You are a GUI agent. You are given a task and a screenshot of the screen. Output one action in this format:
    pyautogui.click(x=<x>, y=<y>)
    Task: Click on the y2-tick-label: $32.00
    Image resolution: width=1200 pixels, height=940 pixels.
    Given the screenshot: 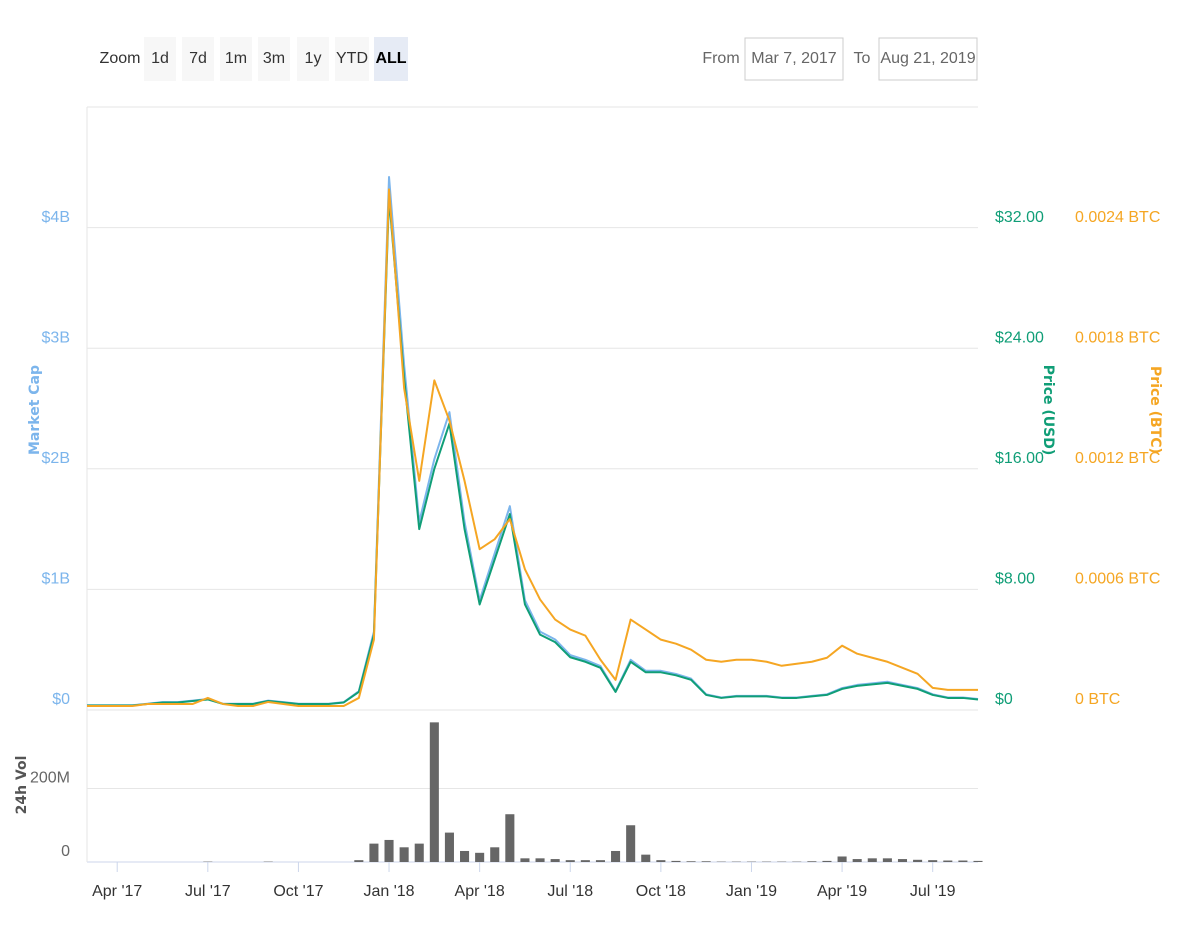 What is the action you would take?
    pyautogui.click(x=1019, y=217)
    